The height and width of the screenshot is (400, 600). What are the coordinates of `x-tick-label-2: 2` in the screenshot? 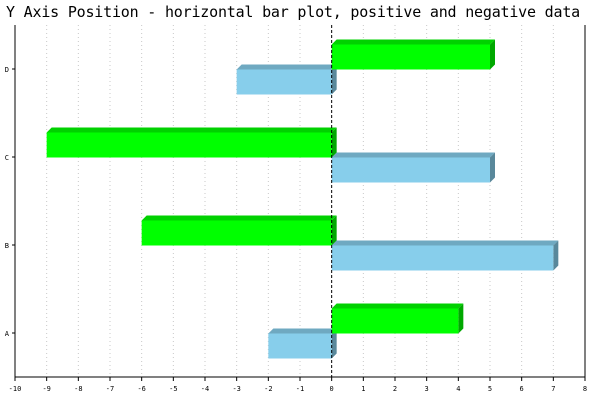 It's located at (395, 389).